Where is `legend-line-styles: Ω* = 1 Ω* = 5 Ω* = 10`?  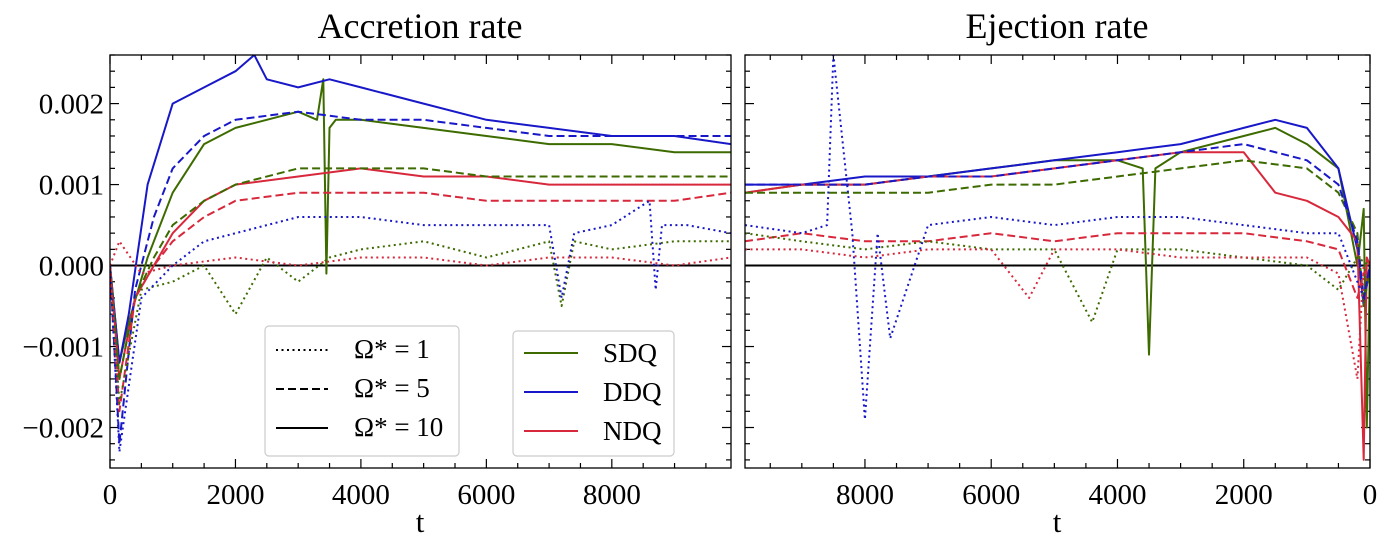 legend-line-styles: Ω* = 1 Ω* = 5 Ω* = 10 is located at coordinates (362, 391).